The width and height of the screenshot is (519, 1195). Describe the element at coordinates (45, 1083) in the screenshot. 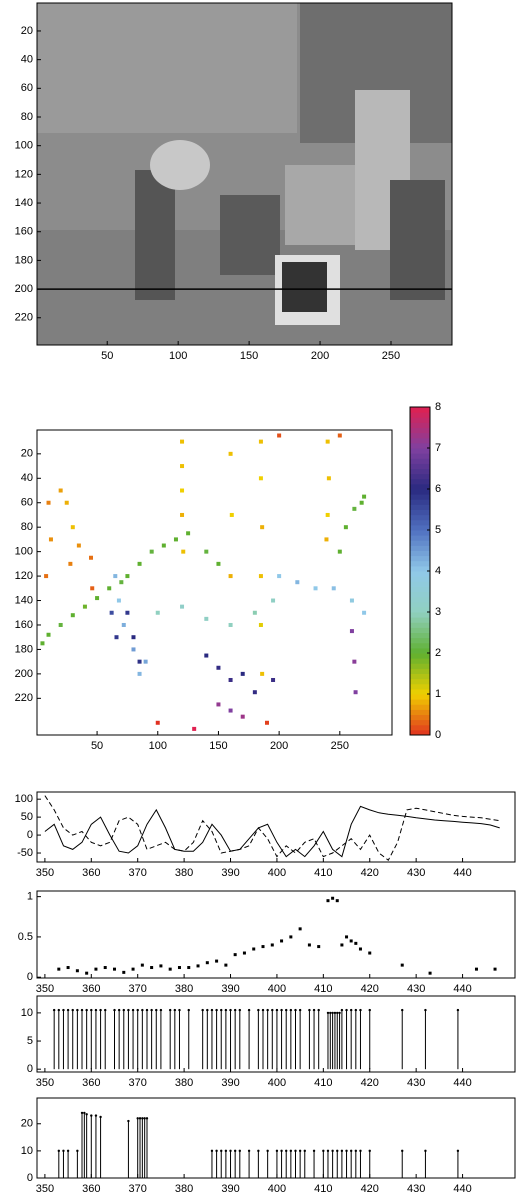

I see `x-tick-label: 350` at that location.